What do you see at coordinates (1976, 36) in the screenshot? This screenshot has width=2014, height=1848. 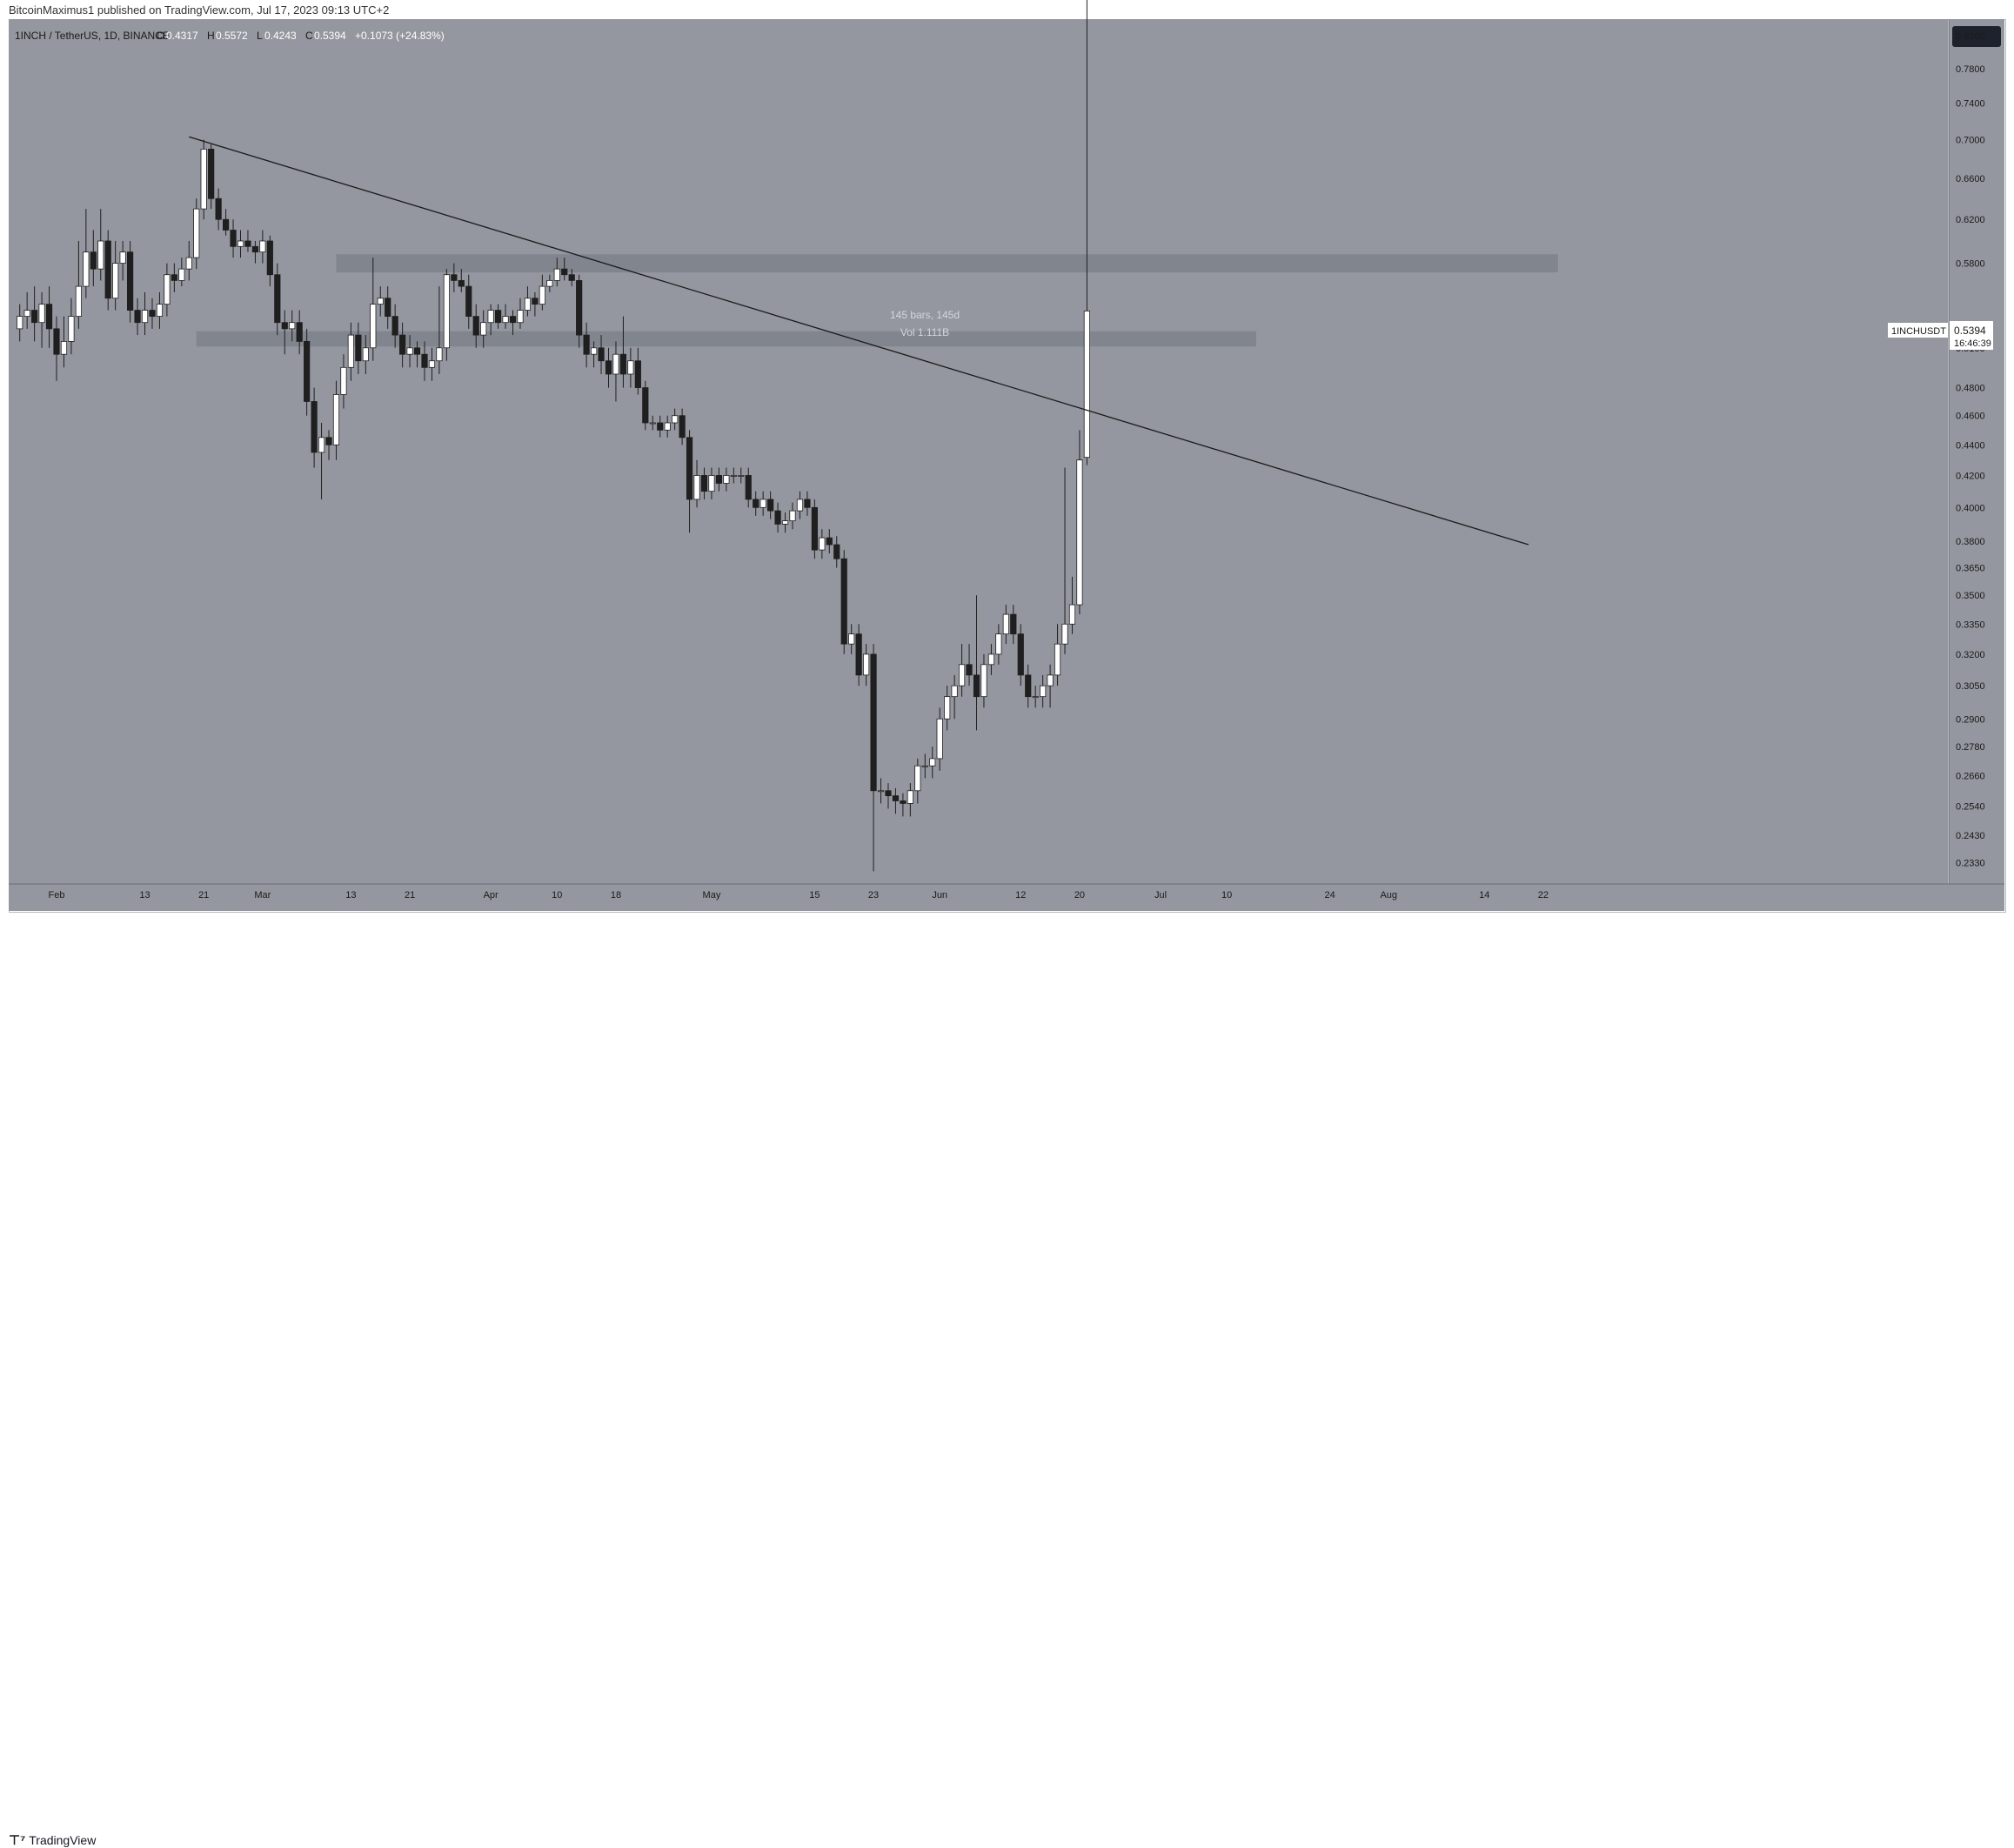 I see `axis-corner-button` at bounding box center [1976, 36].